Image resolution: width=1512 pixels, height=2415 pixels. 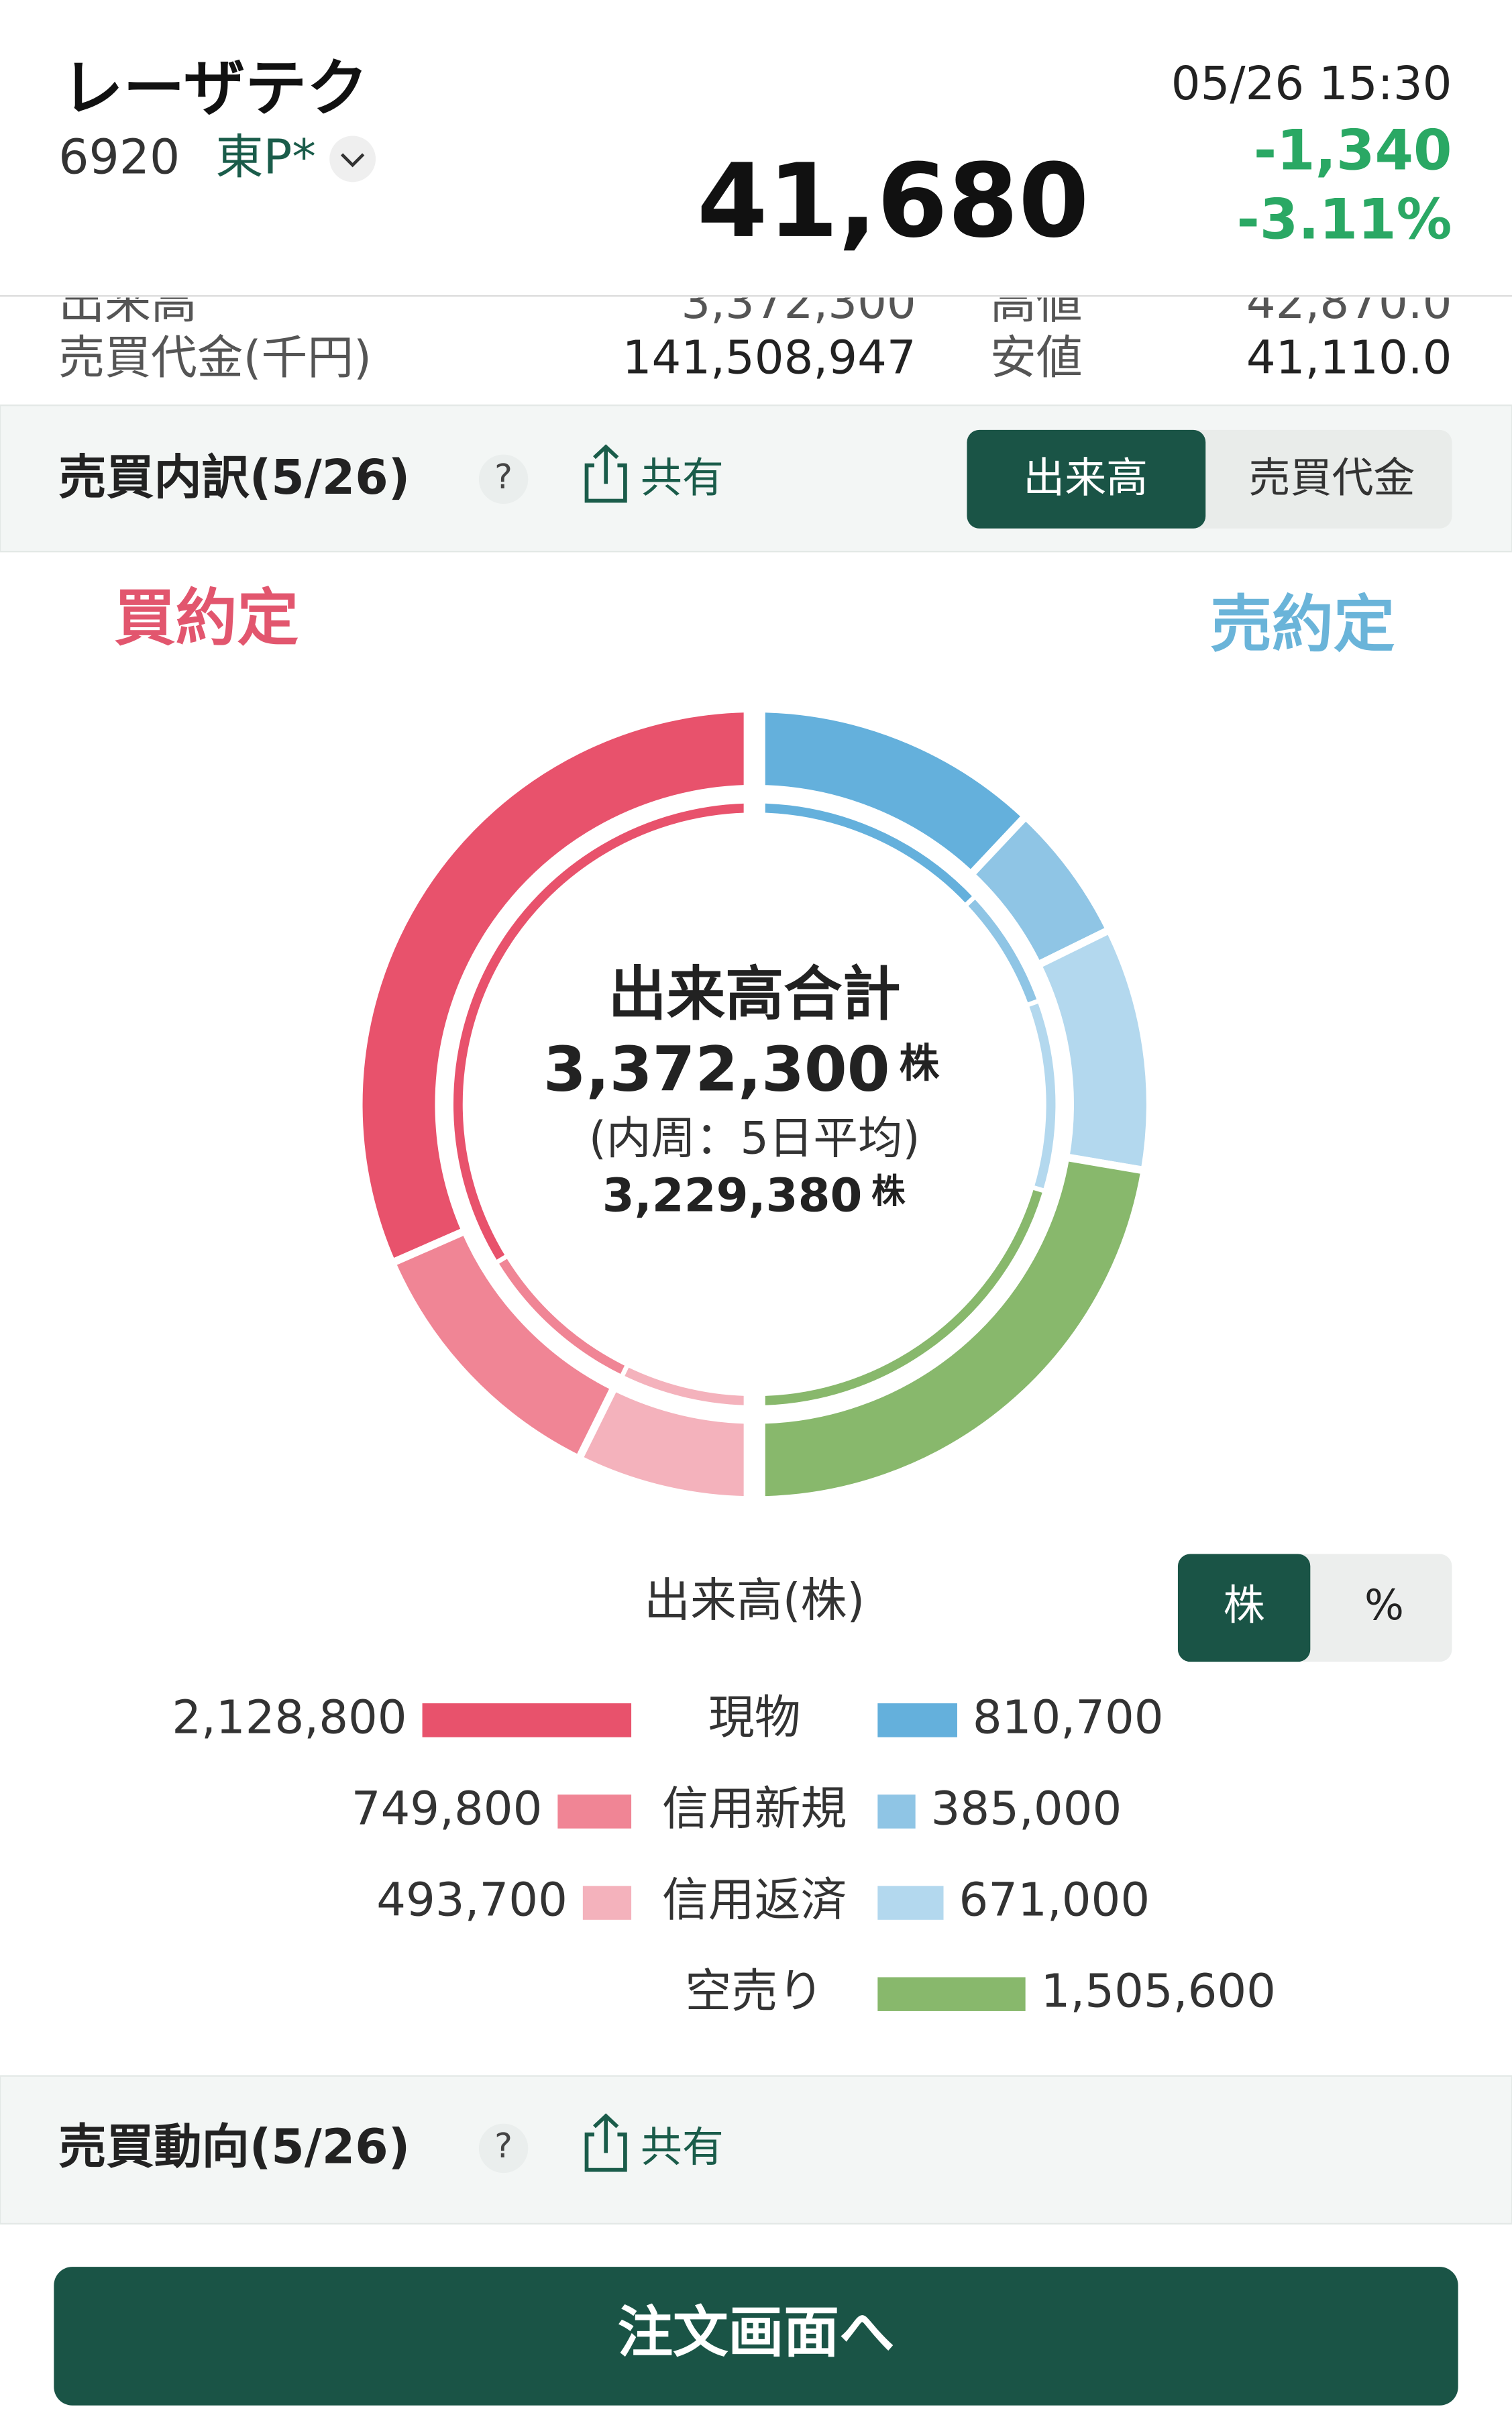 What do you see at coordinates (769, 358) in the screenshot?
I see `stat-value: 141,508,947` at bounding box center [769, 358].